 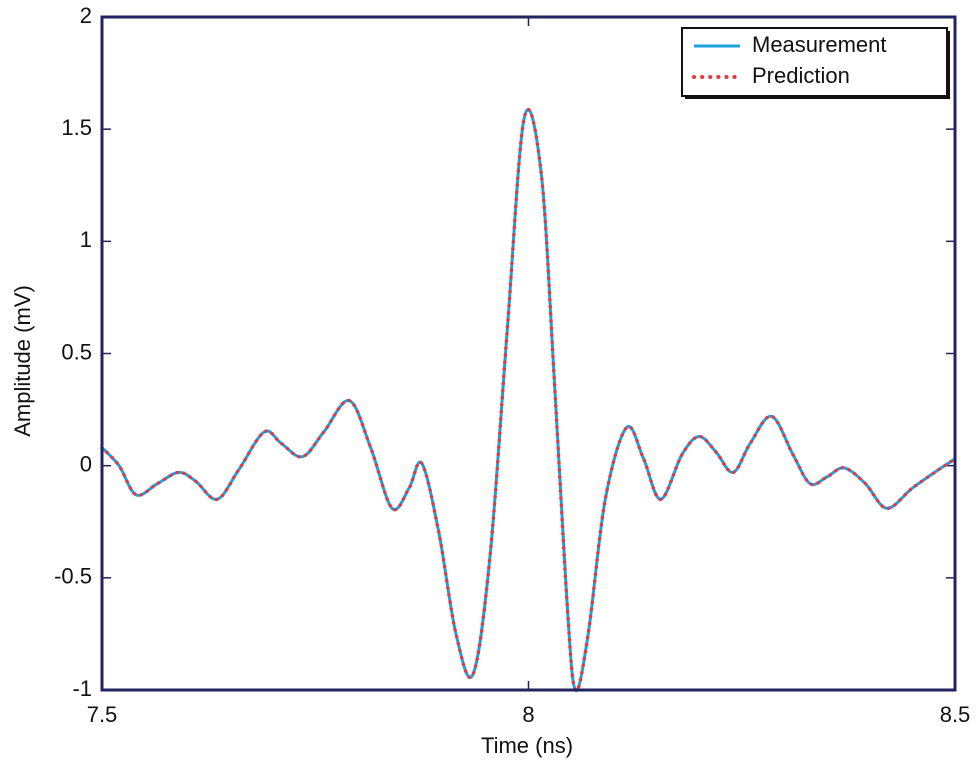 What do you see at coordinates (76, 351) in the screenshot?
I see `y-tick-label: 0.5` at bounding box center [76, 351].